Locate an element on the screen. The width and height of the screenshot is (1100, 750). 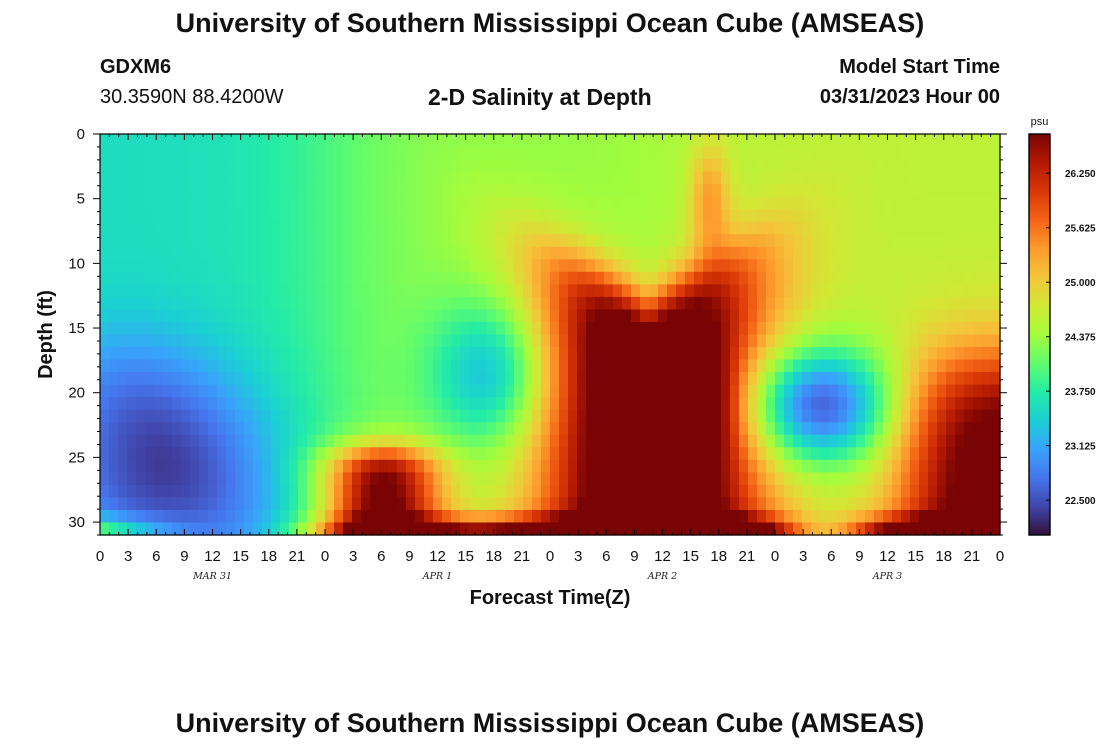
x-tick-label: 6 is located at coordinates (831, 556).